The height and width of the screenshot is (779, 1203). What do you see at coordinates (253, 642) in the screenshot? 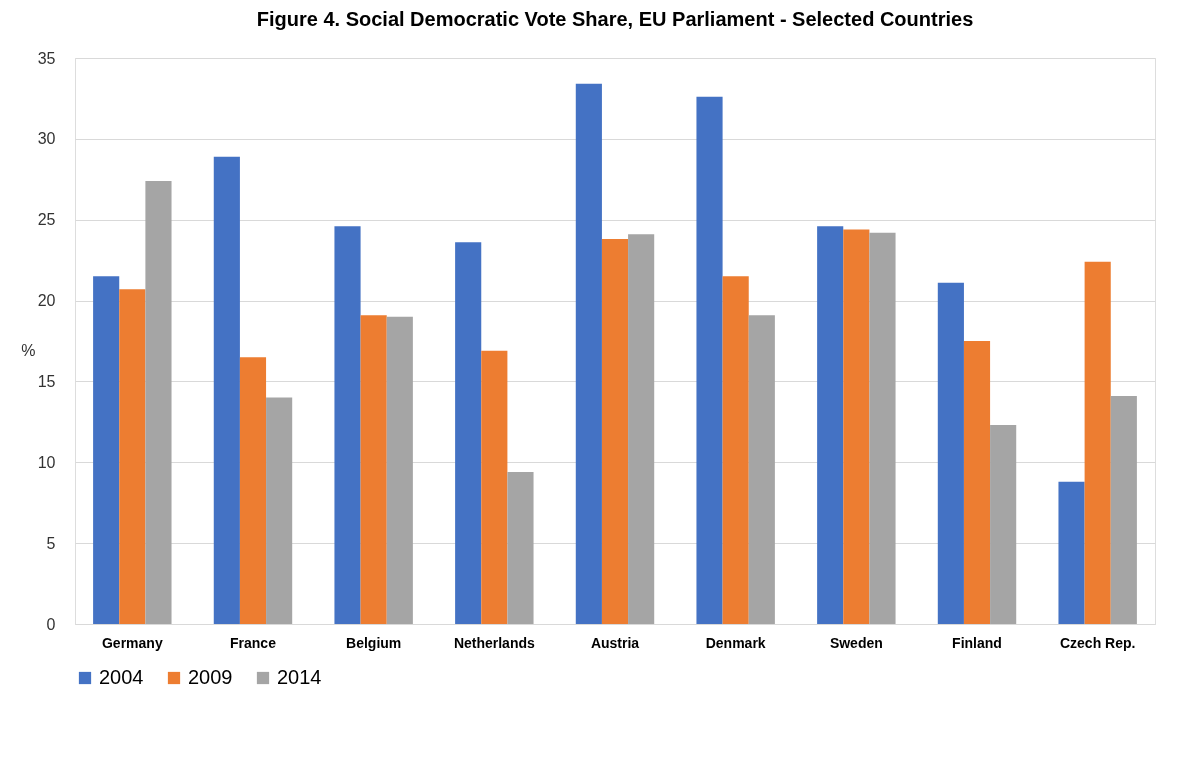
I see `x-tick-label: France` at bounding box center [253, 642].